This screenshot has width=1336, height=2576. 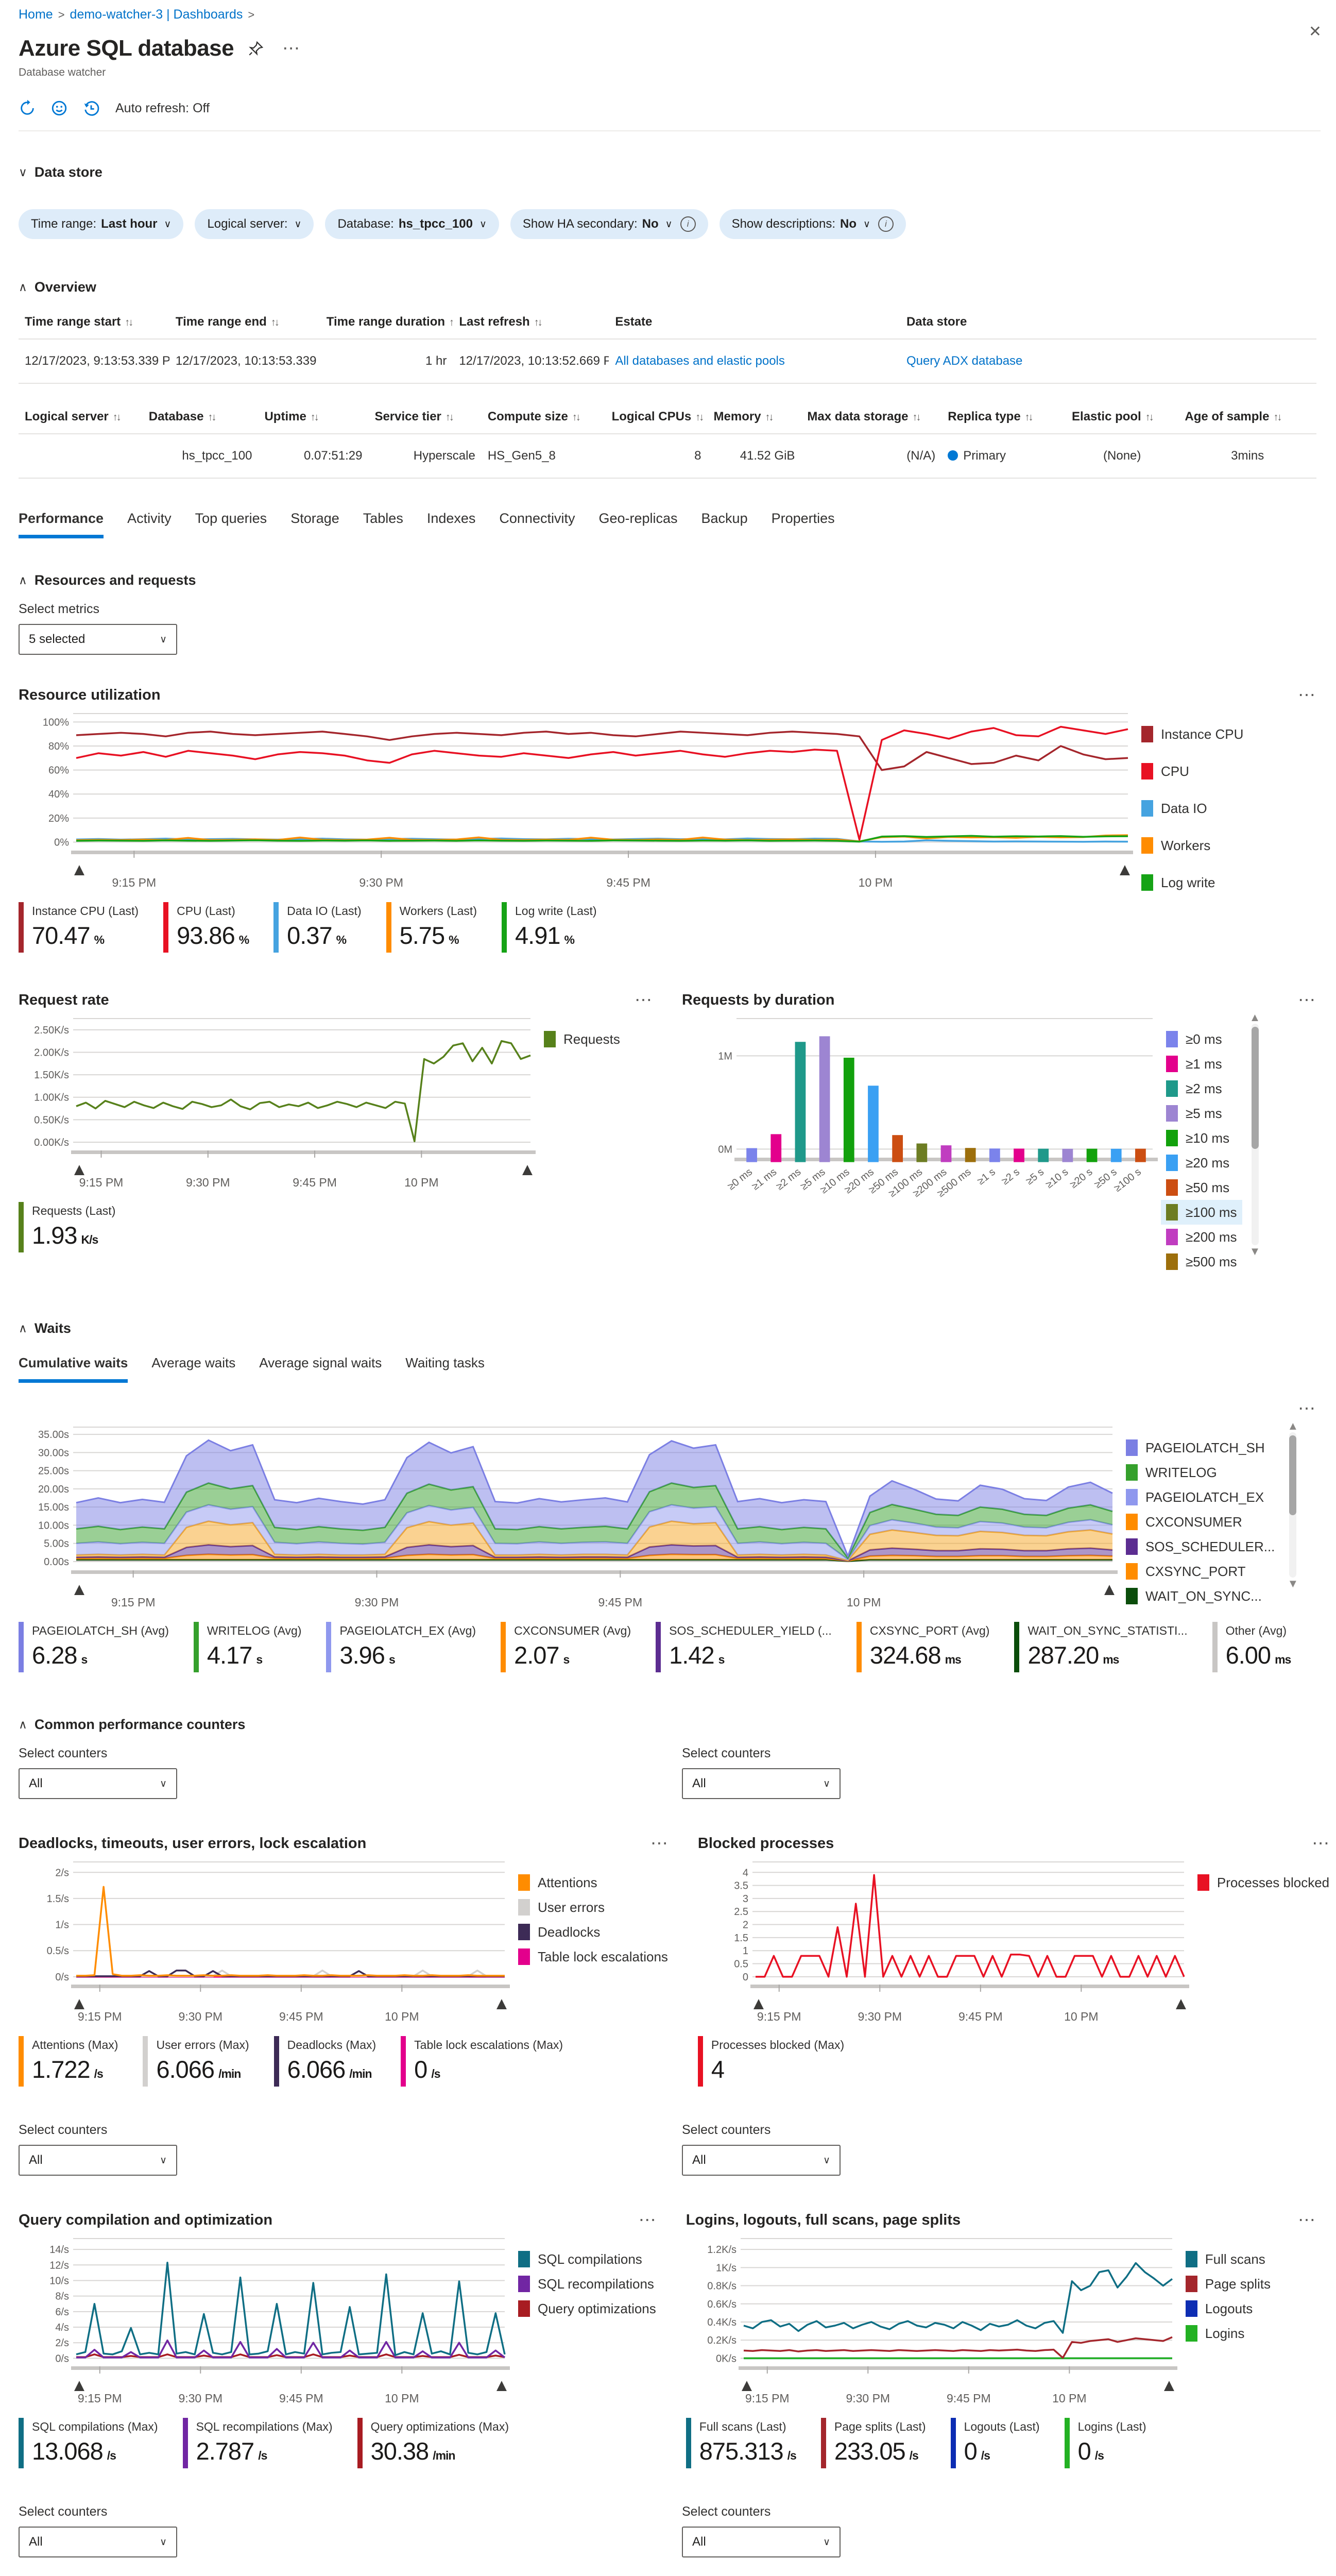 I want to click on pin-icon, so click(x=256, y=48).